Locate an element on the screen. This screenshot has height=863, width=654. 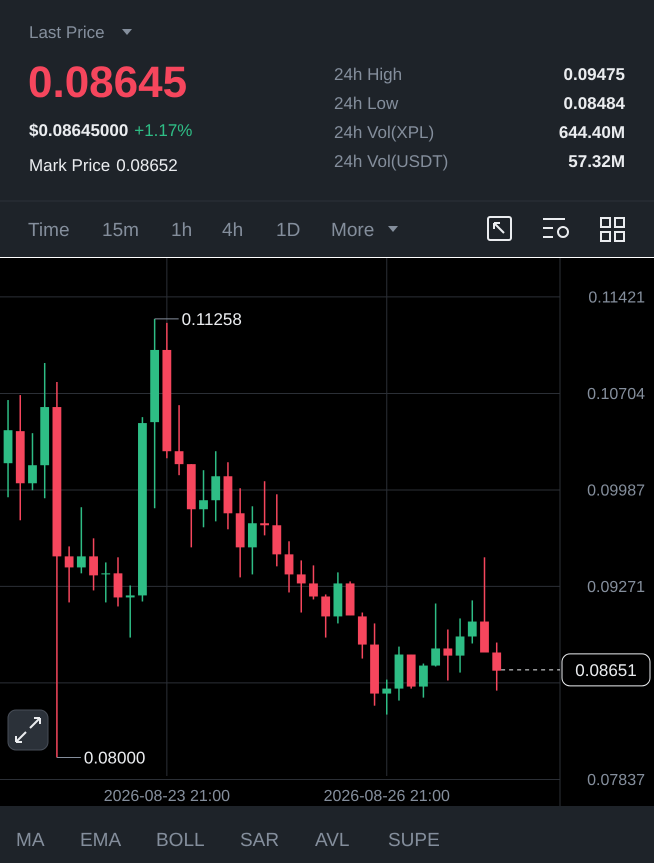
y-tick-label: 0.07837 is located at coordinates (616, 781).